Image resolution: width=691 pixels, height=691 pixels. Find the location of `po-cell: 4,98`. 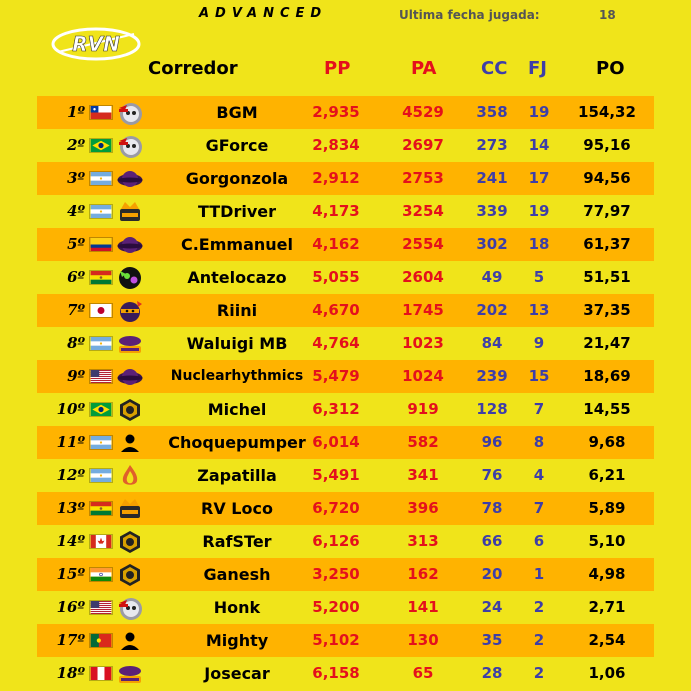

po-cell: 4,98 is located at coordinates (607, 574).